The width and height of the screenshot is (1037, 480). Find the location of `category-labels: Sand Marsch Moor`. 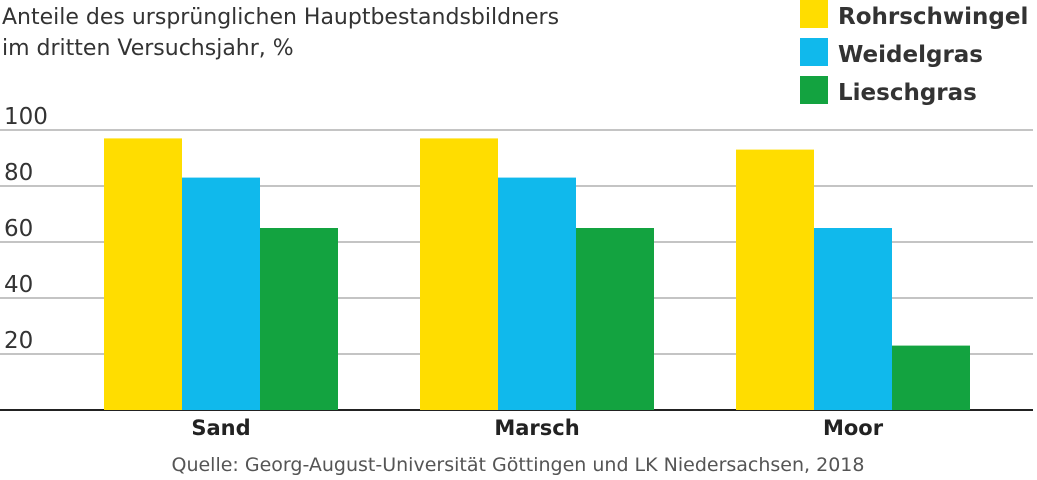

category-labels: Sand Marsch Moor is located at coordinates (537, 428).